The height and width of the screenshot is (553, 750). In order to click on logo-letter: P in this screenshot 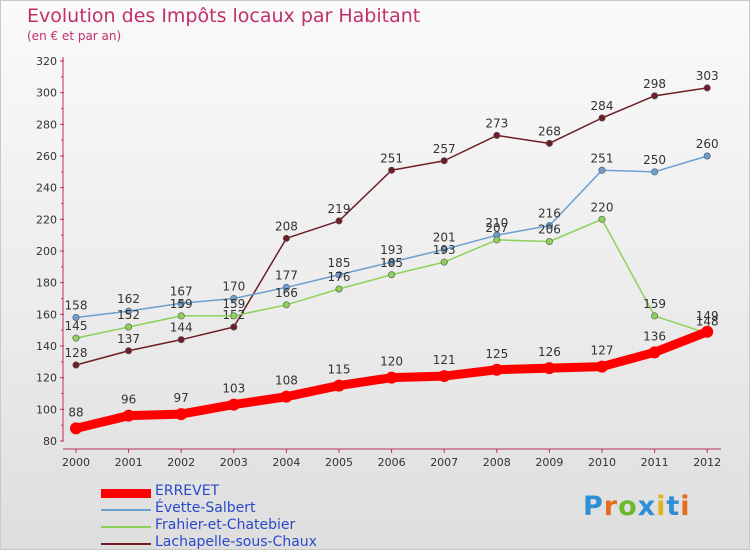, I will do `click(593, 506)`.